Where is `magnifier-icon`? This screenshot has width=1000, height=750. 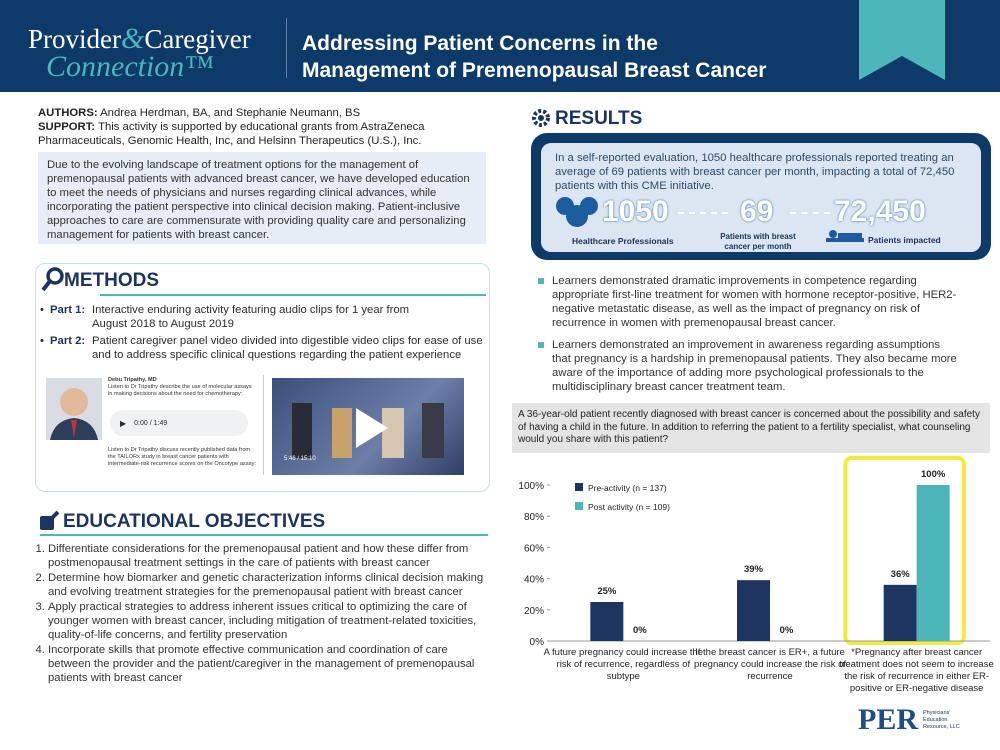 magnifier-icon is located at coordinates (52, 279).